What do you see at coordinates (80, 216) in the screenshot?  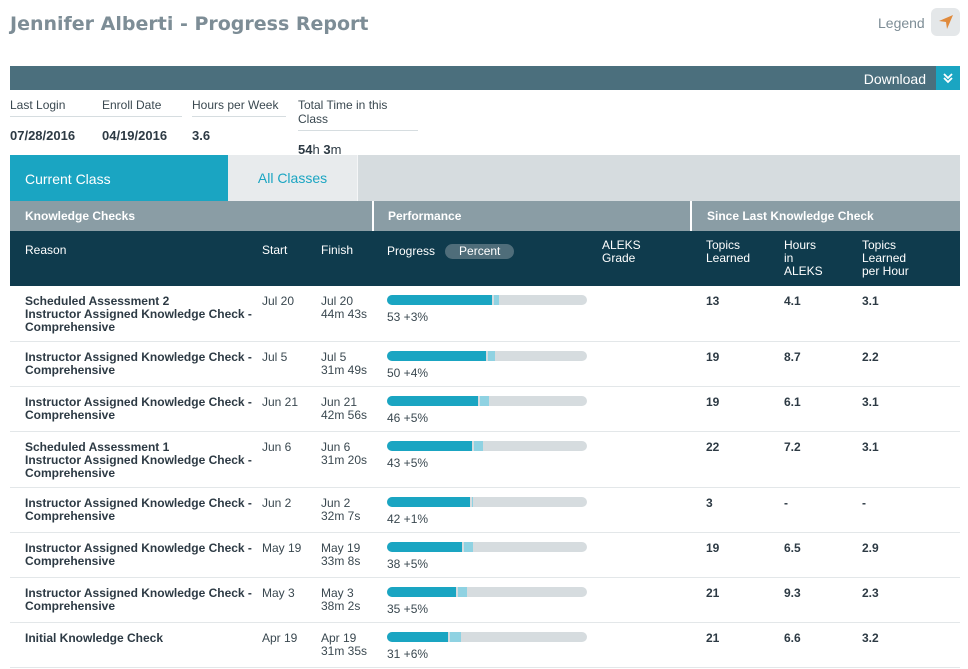 I see `group-knowledge-checks: Knowledge Checks` at bounding box center [80, 216].